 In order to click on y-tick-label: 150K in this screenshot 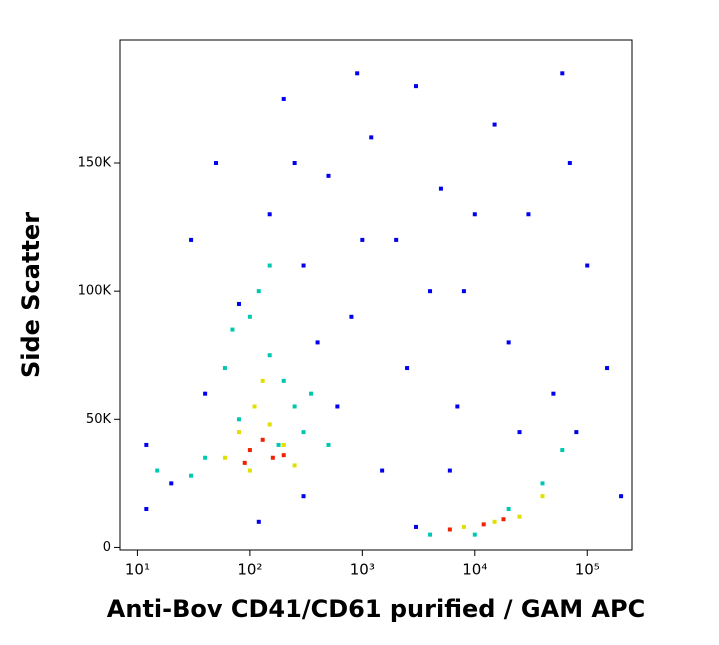, I will do `click(95, 163)`.